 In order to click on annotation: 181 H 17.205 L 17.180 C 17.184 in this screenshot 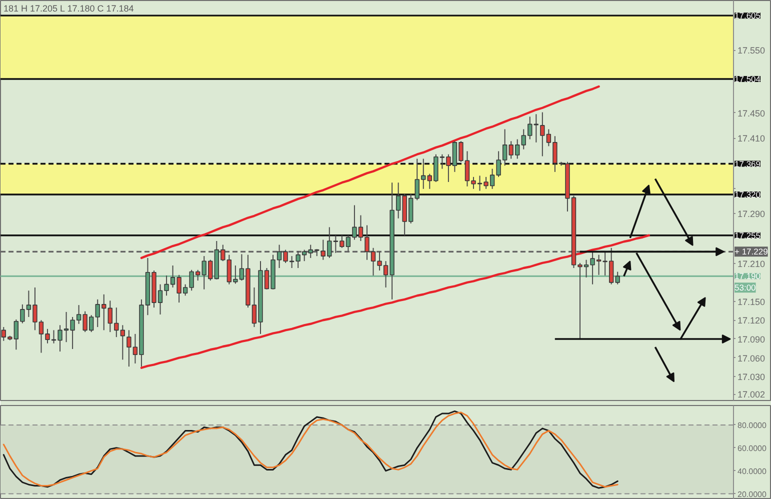, I will do `click(69, 9)`.